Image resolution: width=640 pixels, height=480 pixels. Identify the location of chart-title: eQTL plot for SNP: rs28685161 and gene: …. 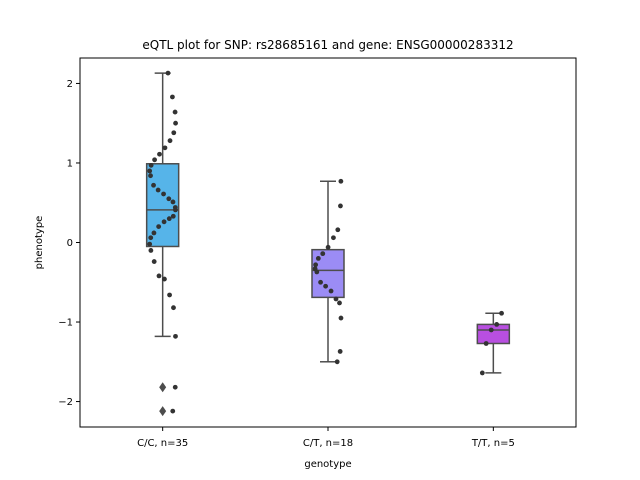
(327, 45).